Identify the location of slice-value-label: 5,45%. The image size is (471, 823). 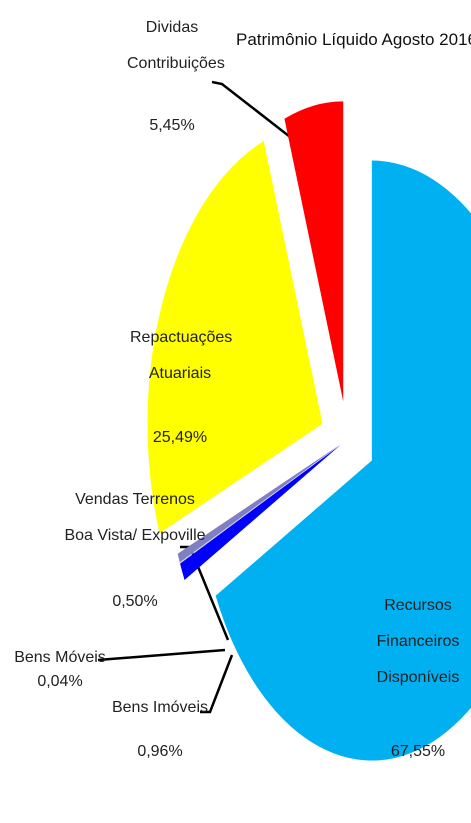
(172, 125).